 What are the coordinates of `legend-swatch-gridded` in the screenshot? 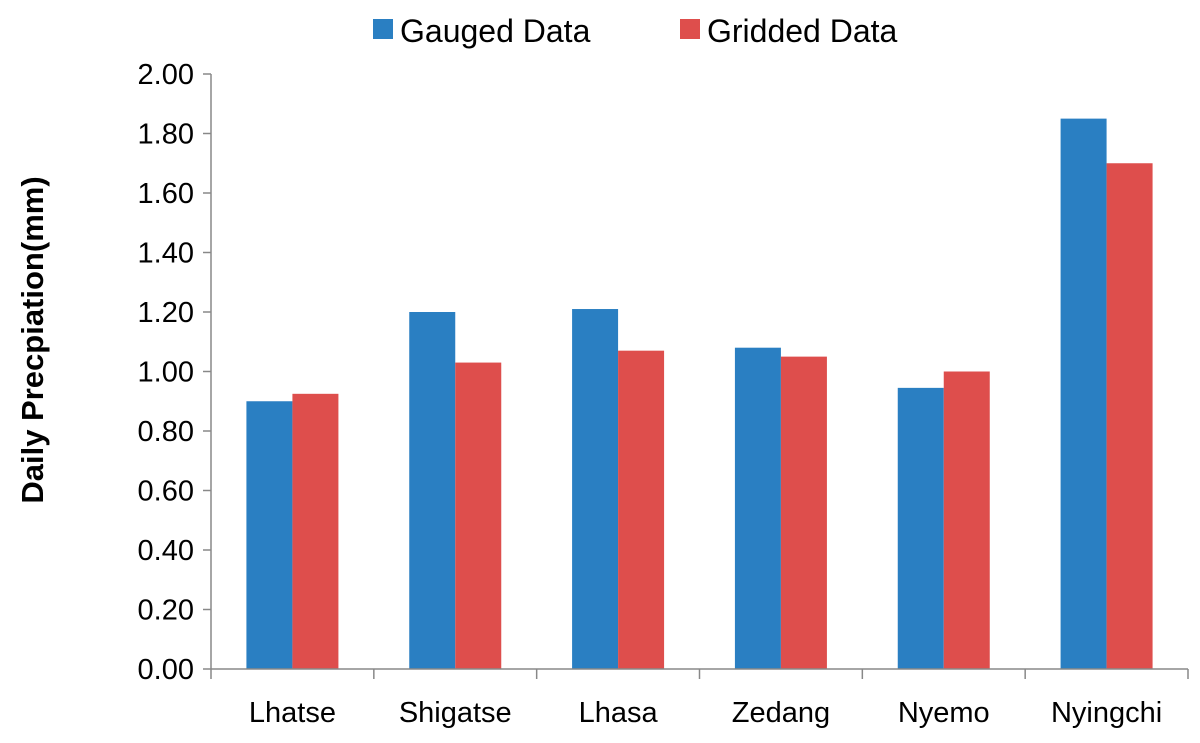 It's located at (690, 29).